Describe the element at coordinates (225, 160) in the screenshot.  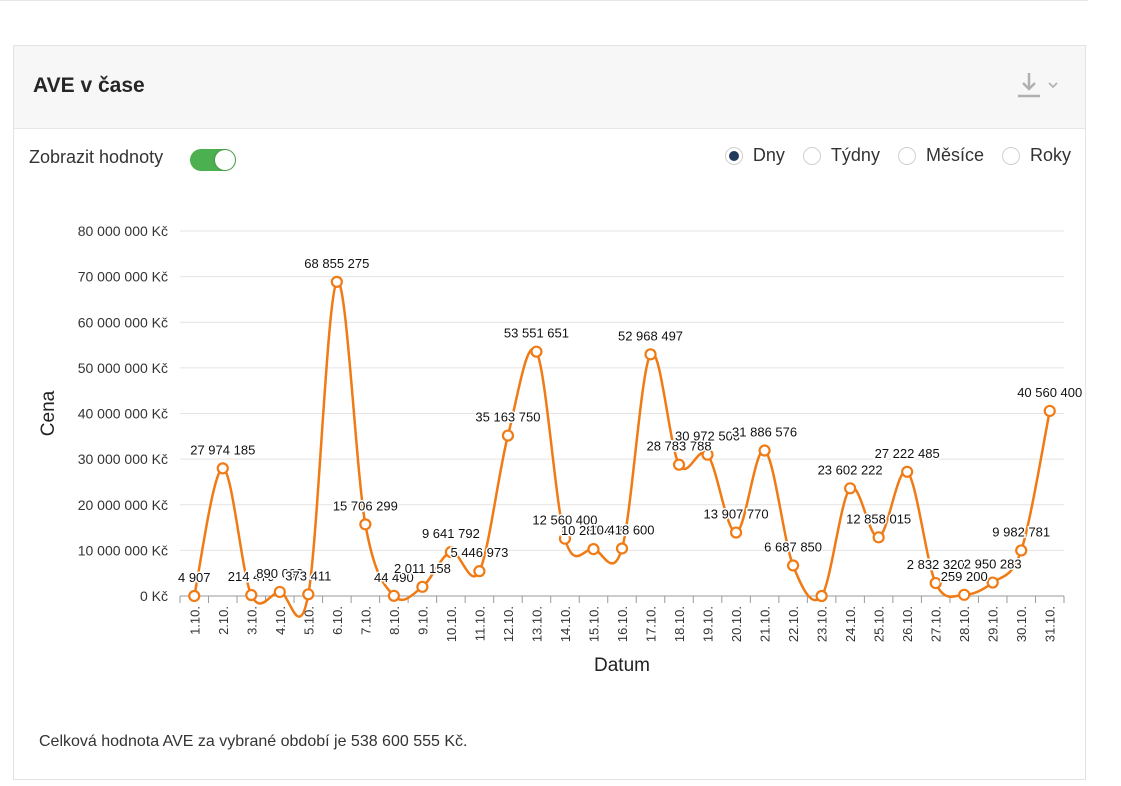
I see `toggle-knob` at that location.